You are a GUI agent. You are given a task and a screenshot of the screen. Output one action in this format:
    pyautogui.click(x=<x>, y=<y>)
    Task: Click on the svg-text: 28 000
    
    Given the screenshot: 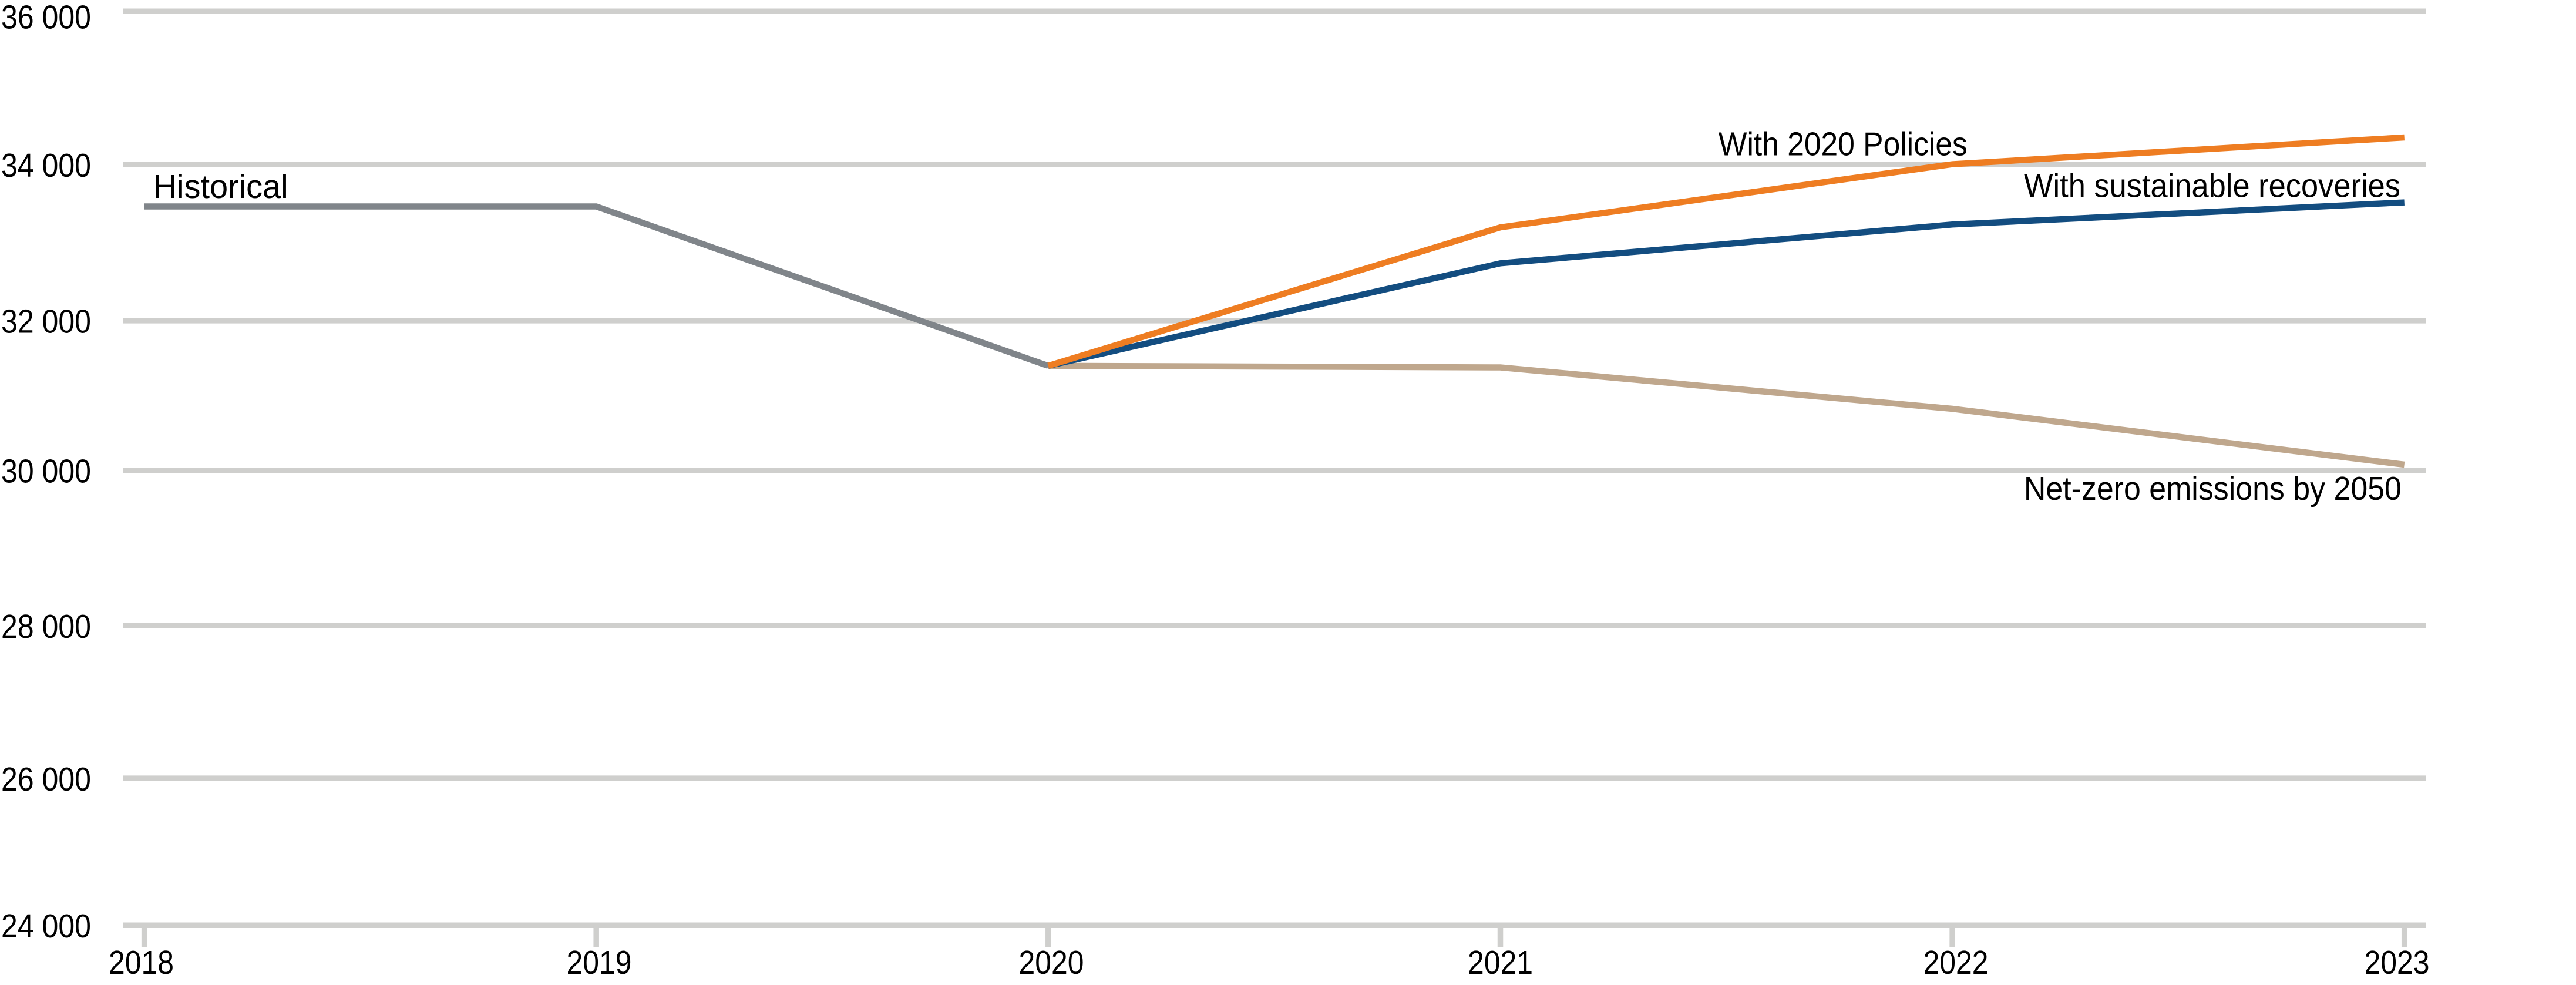 What is the action you would take?
    pyautogui.click(x=46, y=627)
    